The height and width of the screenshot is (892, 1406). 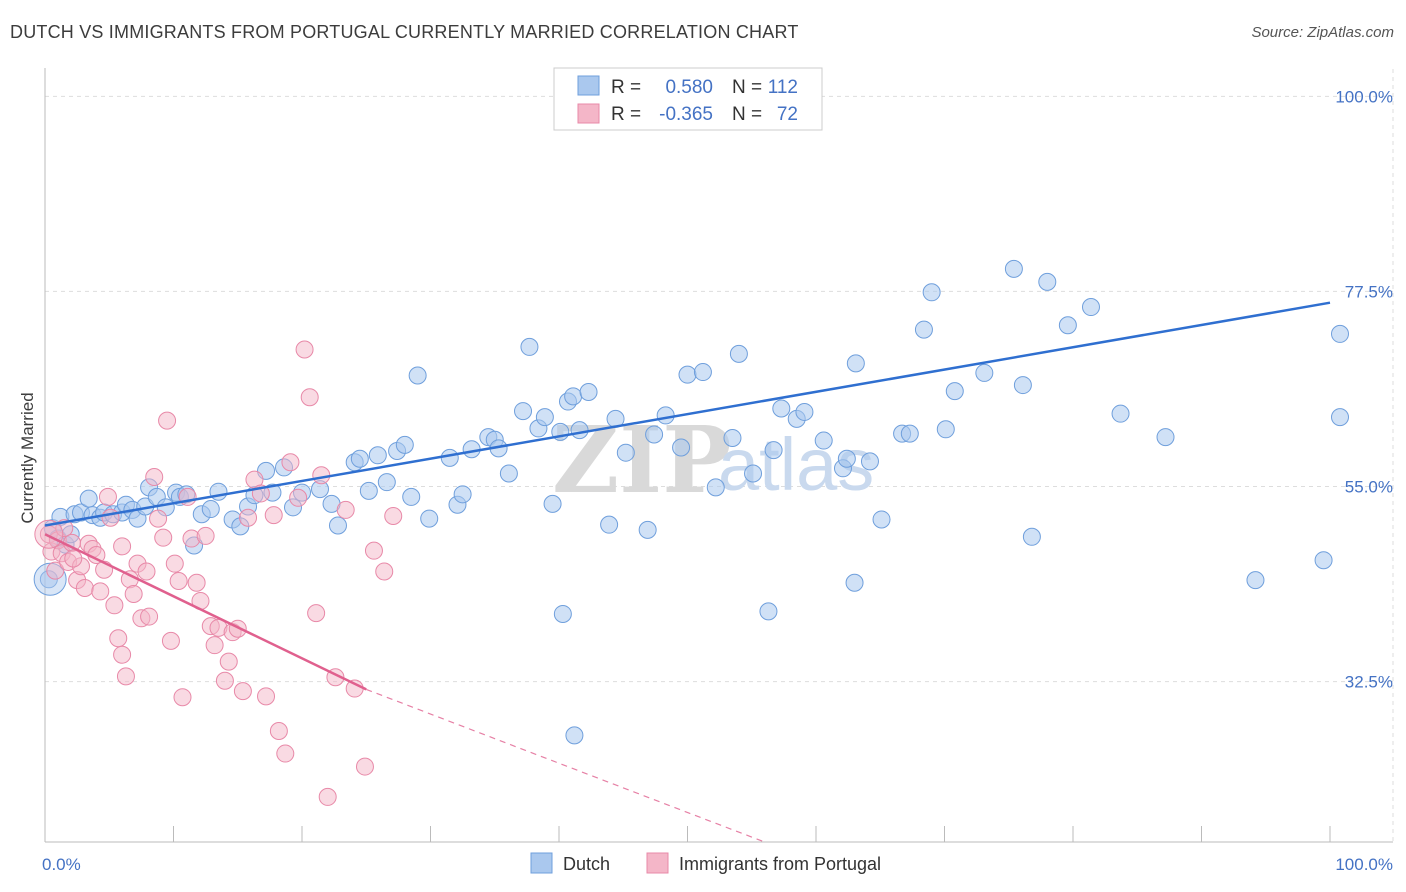 What do you see at coordinates (783, 87) in the screenshot?
I see `legend-n-value-dutch: 112` at bounding box center [783, 87].